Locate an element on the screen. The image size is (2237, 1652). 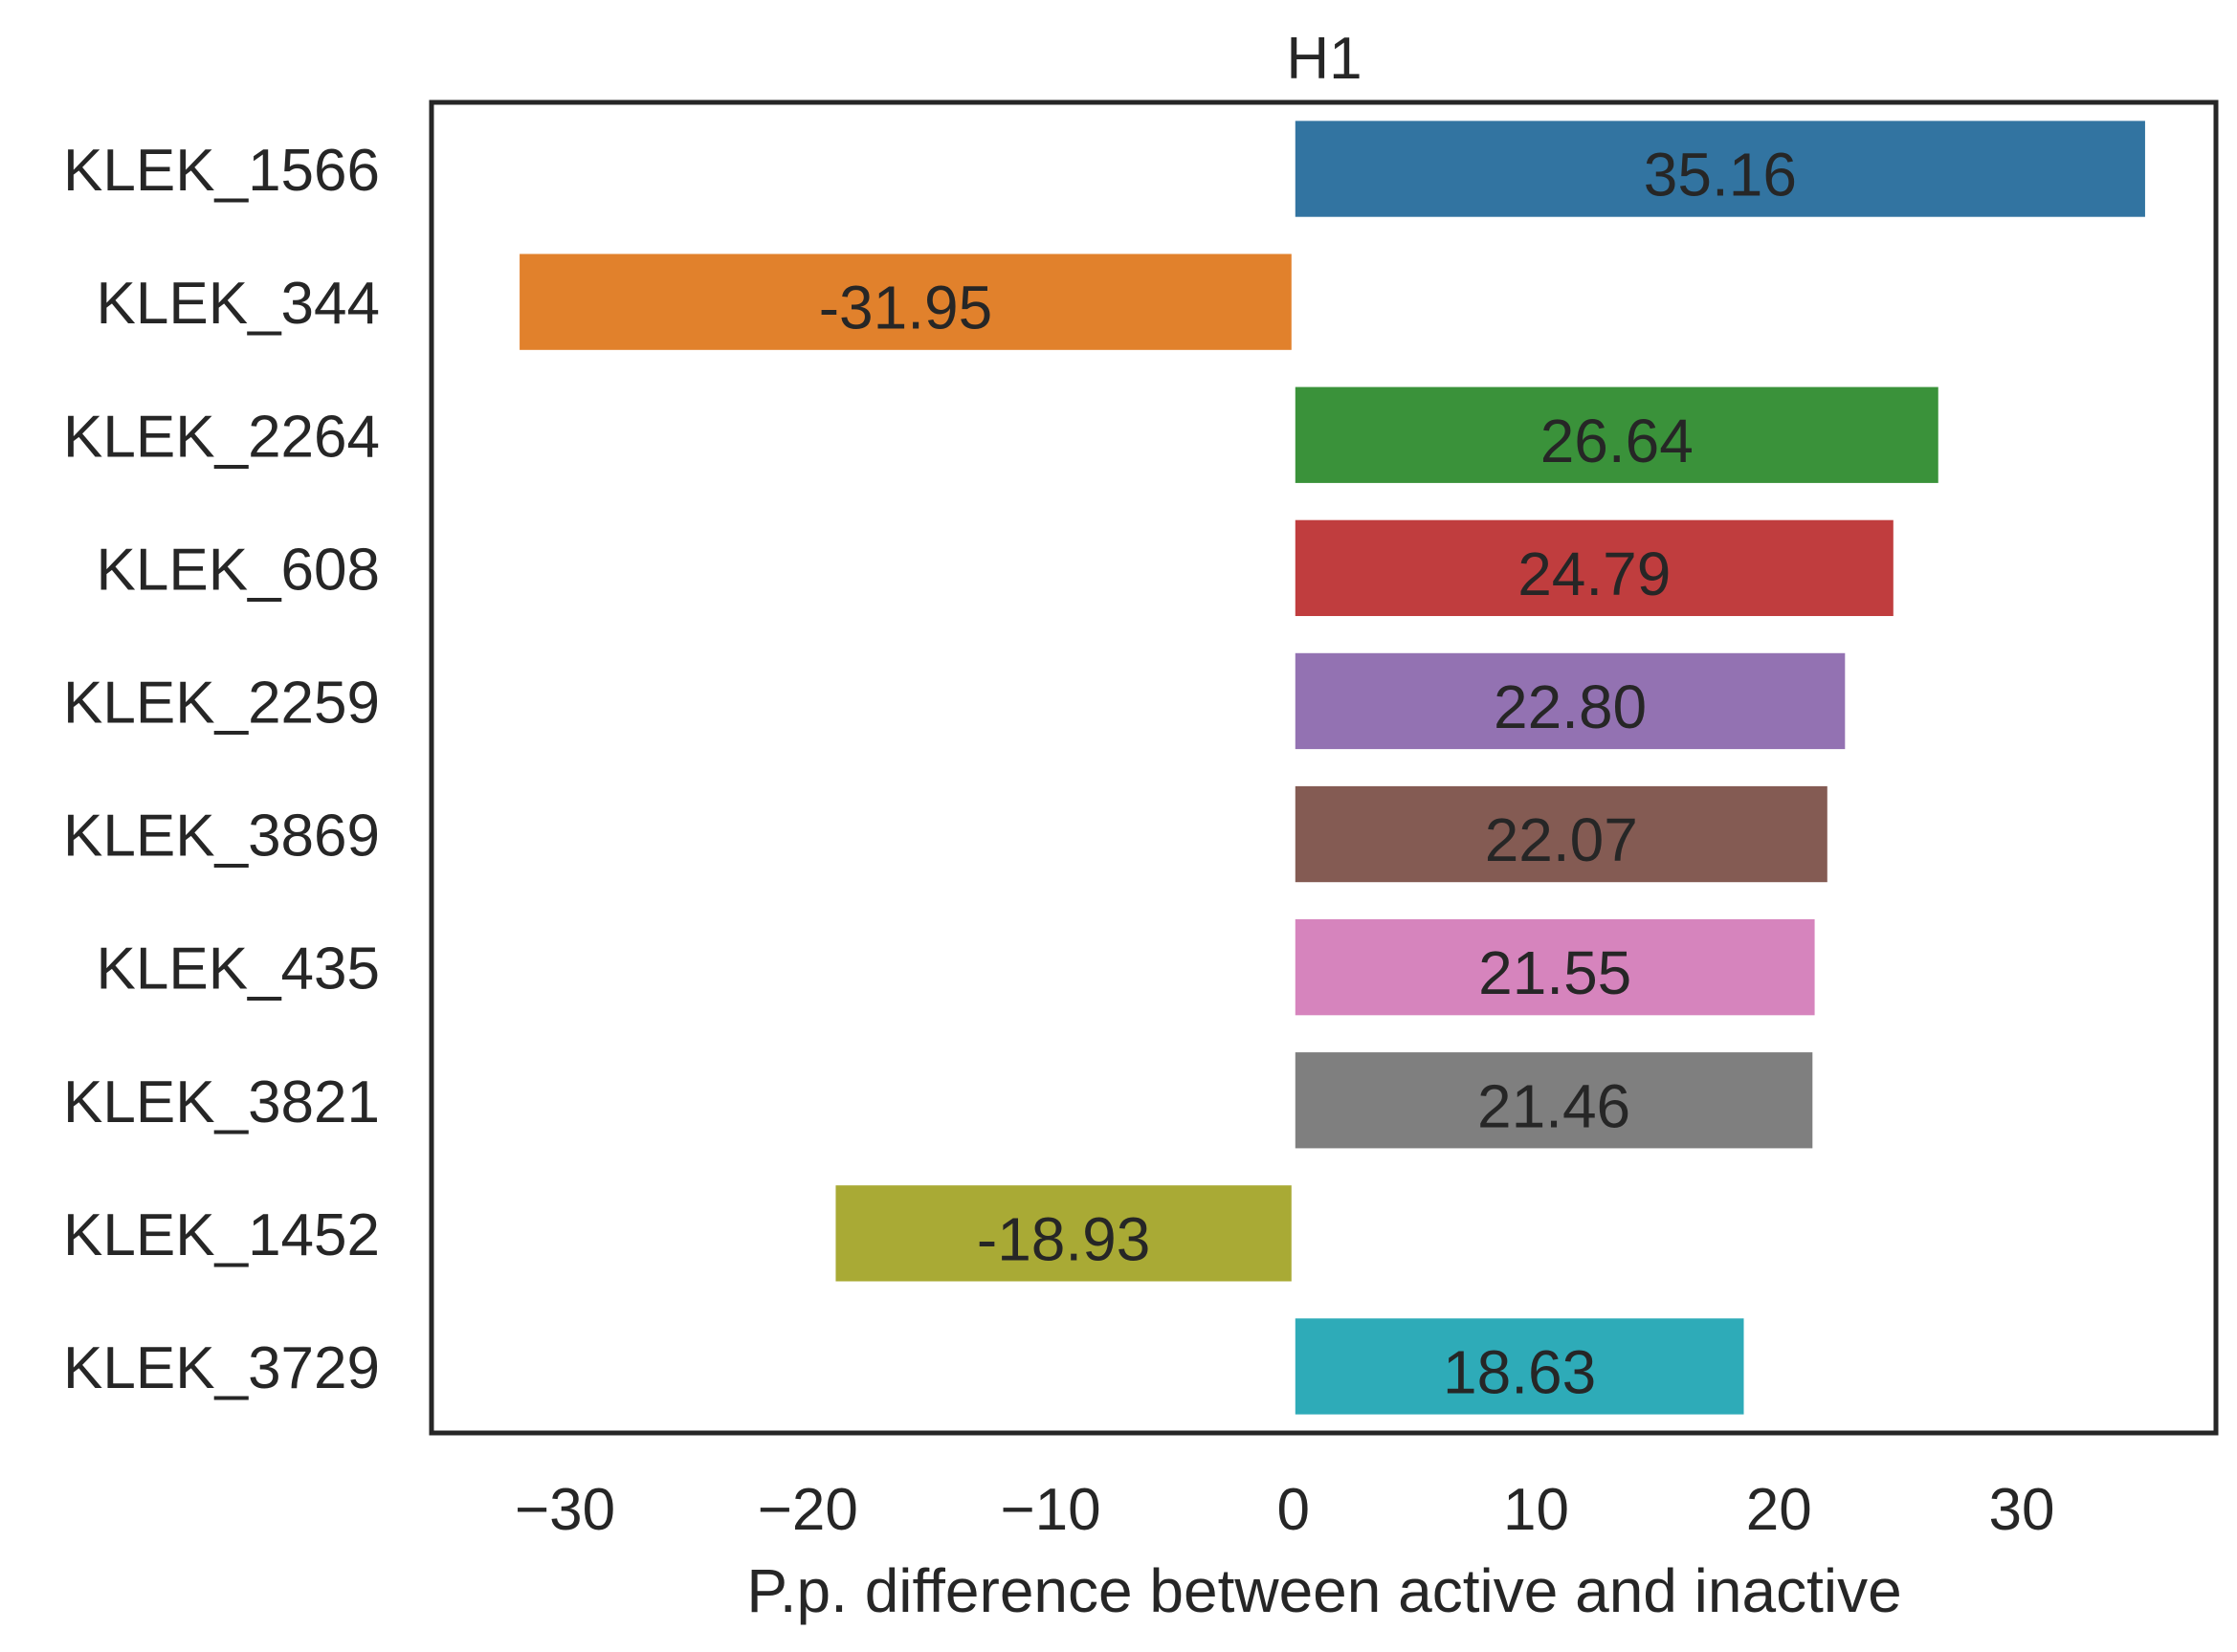
x-tick-label: 0 is located at coordinates (1293, 1510).